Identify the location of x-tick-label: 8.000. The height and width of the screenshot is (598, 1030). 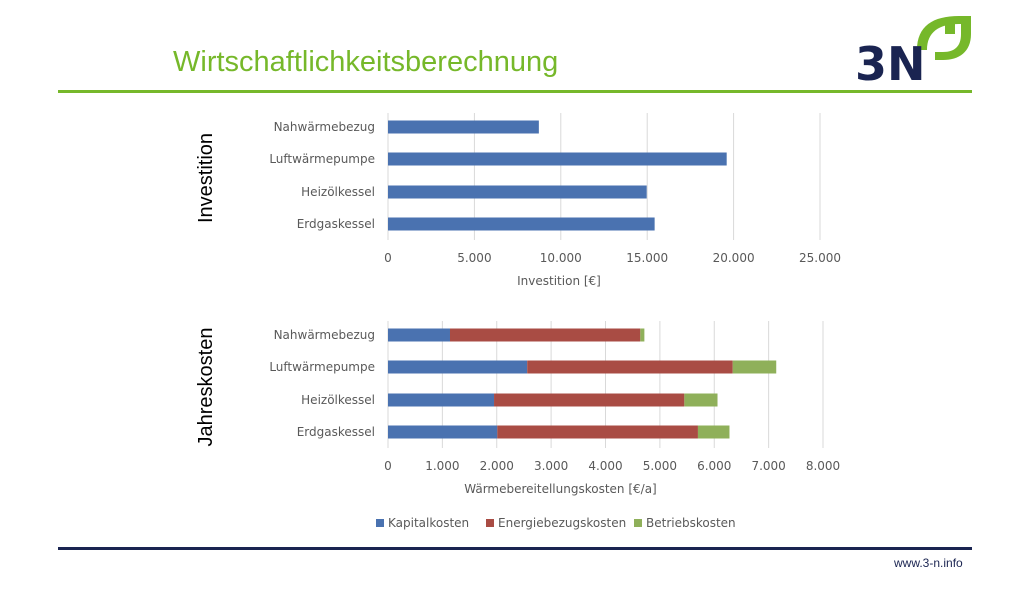
(823, 466).